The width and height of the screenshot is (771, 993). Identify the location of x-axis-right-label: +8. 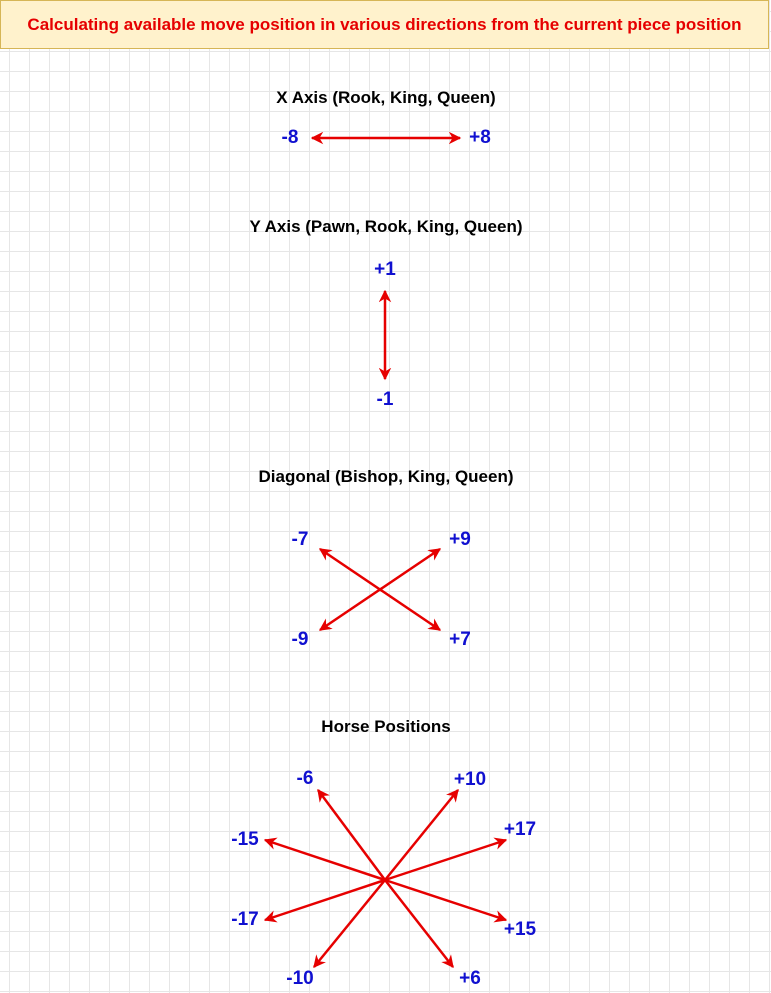
(480, 137).